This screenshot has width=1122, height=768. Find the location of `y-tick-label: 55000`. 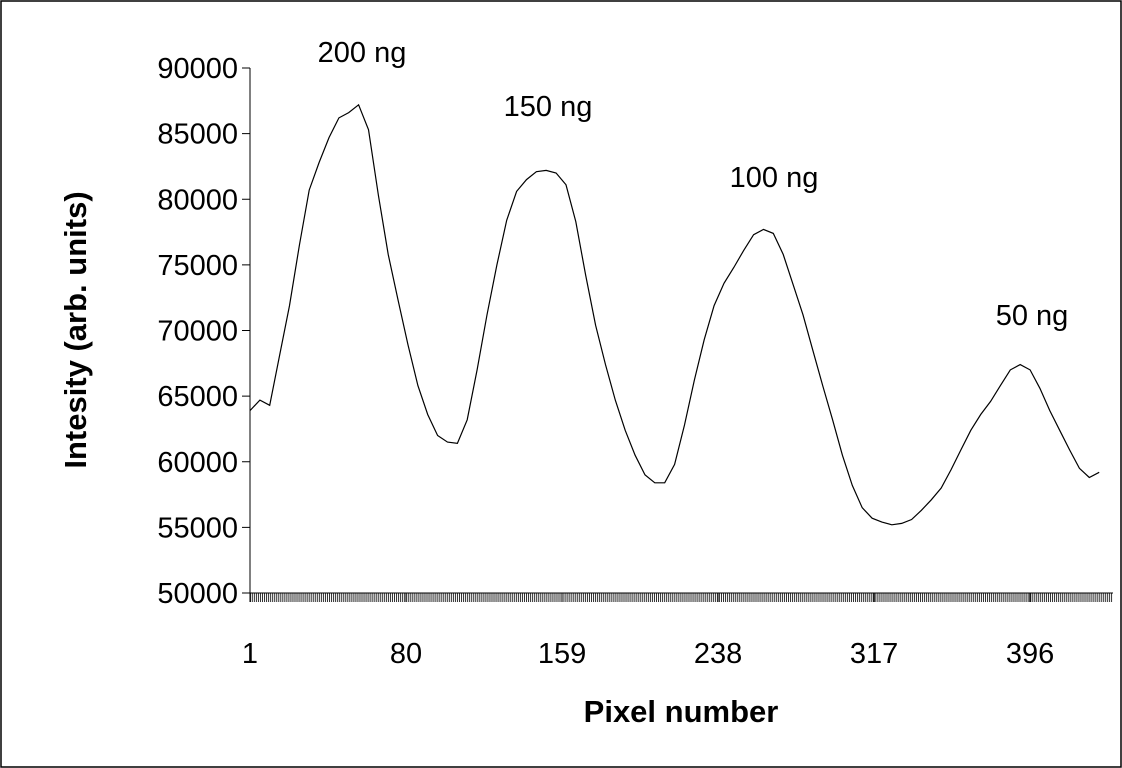

y-tick-label: 55000 is located at coordinates (197, 528).